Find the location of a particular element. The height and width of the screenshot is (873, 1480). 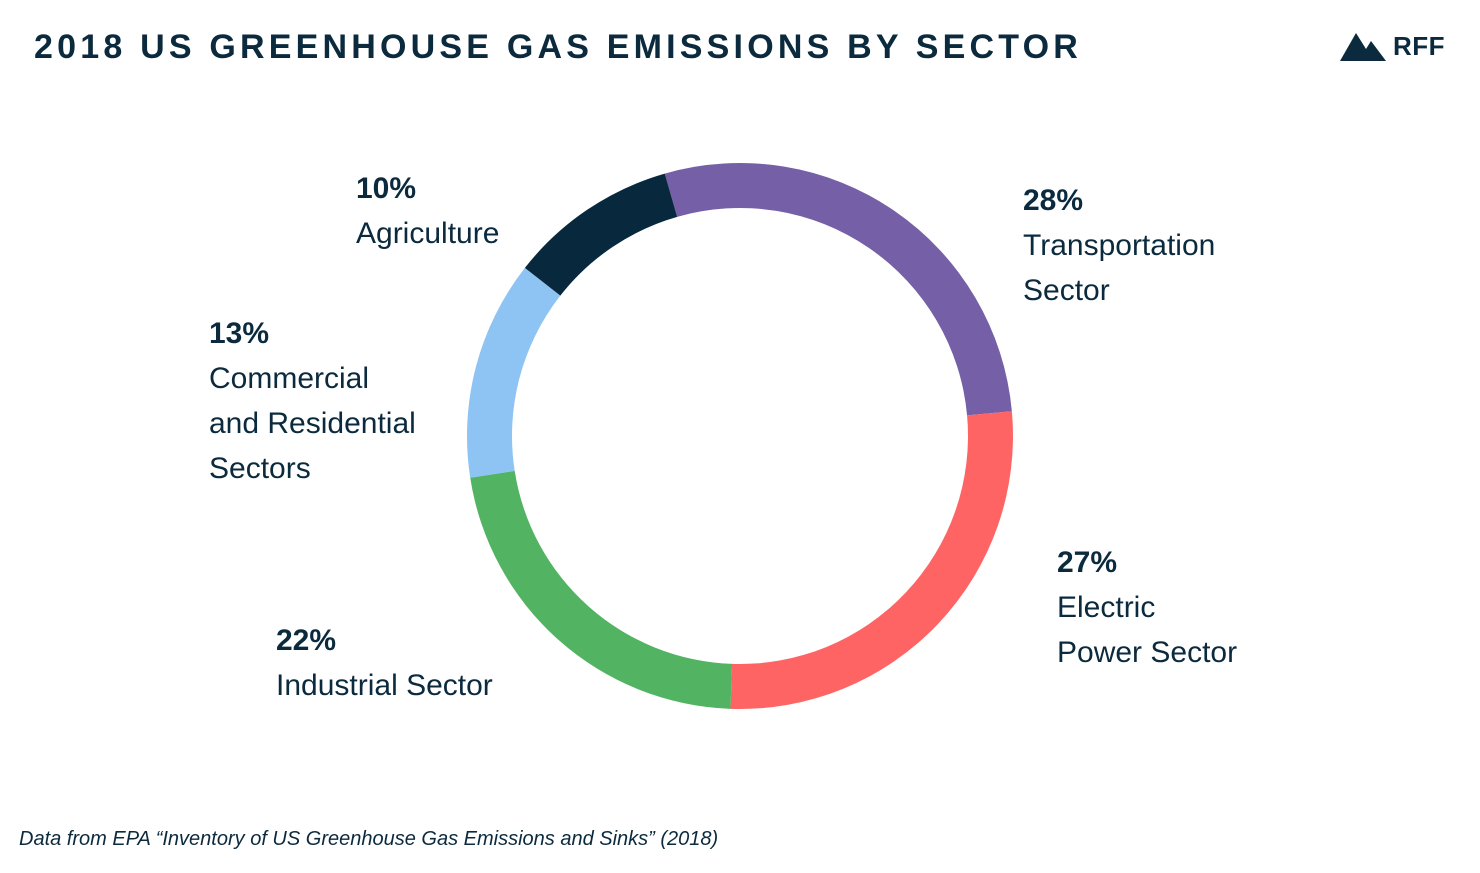

rff-logo: RFF is located at coordinates (1400, 47).